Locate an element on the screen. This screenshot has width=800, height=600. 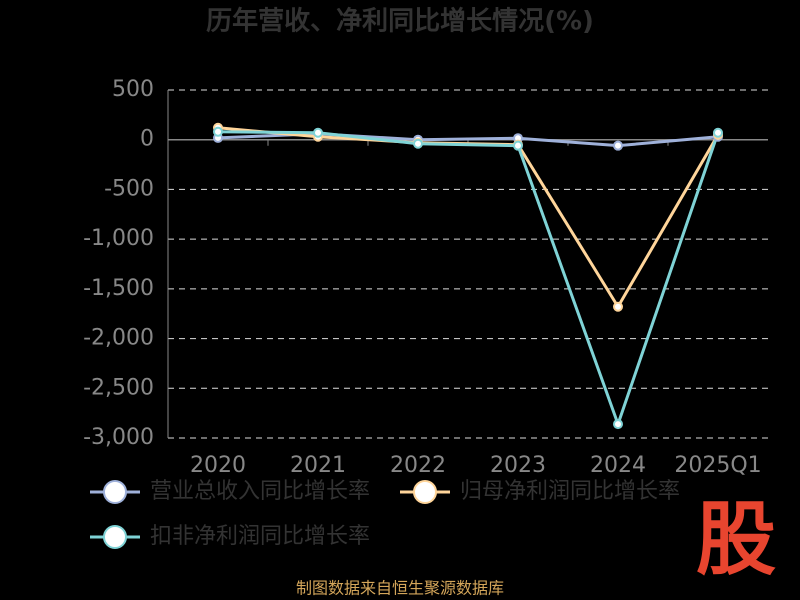
y-tick-label: -1,500 is located at coordinates (118, 288).